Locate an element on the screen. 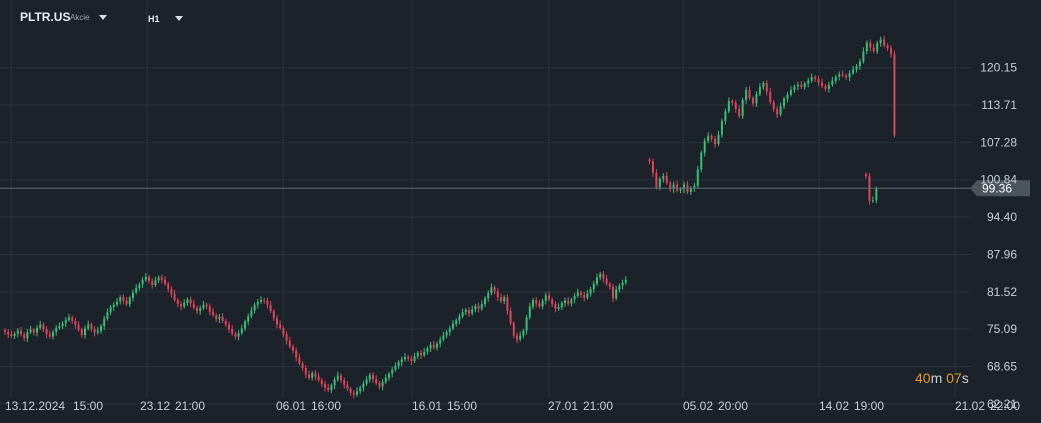  symbol-dropdown-icon is located at coordinates (103, 17).